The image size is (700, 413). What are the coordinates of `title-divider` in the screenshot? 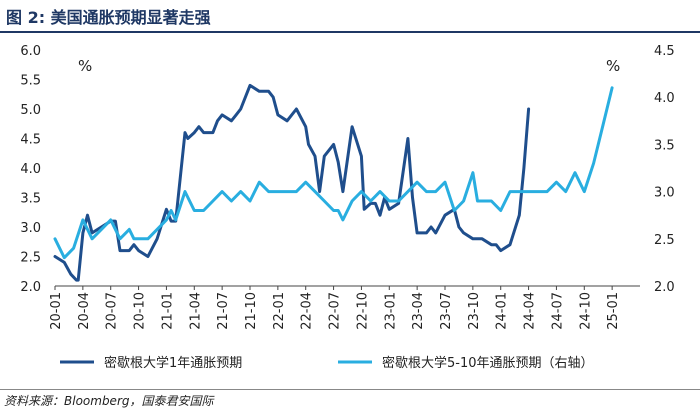 It's located at (350, 32).